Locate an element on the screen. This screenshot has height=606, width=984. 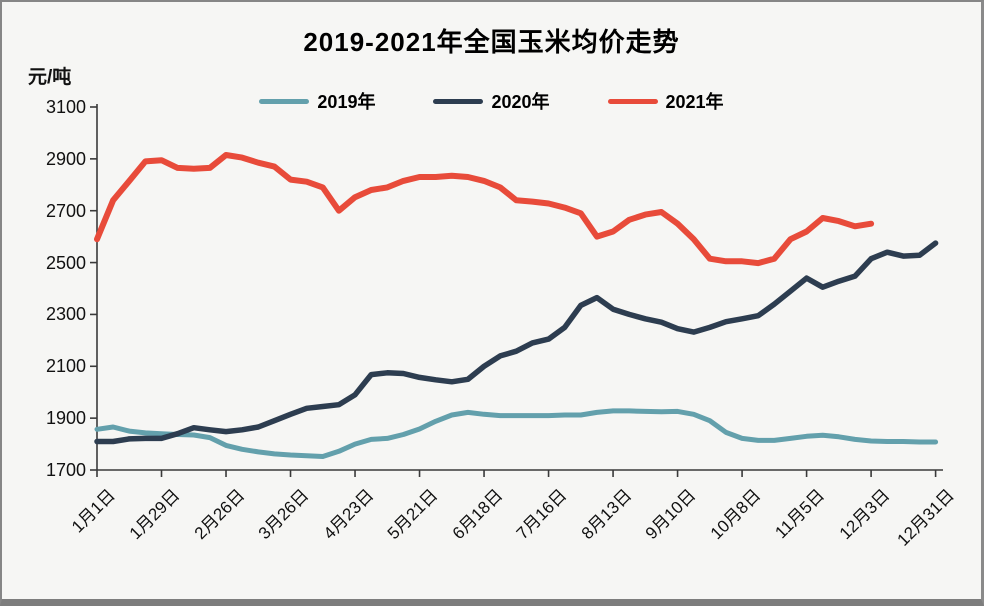
legend-label-2020: 2020年 is located at coordinates (520, 102).